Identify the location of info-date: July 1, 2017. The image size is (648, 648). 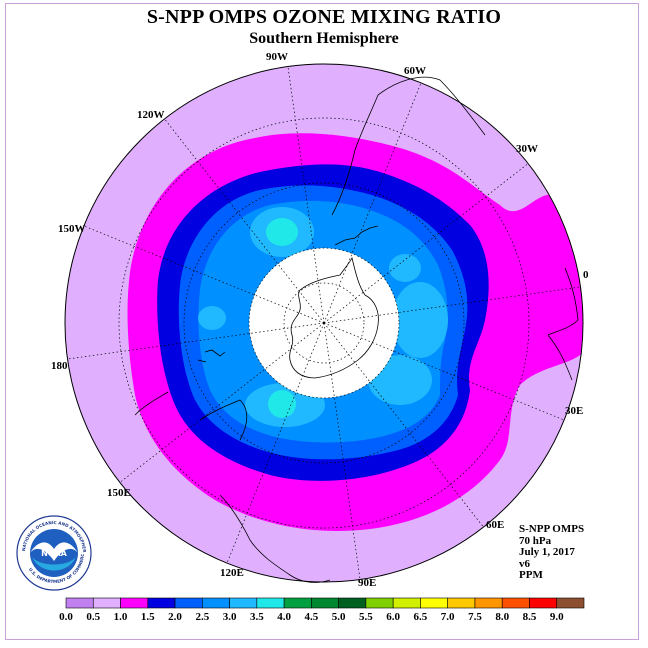
(547, 552).